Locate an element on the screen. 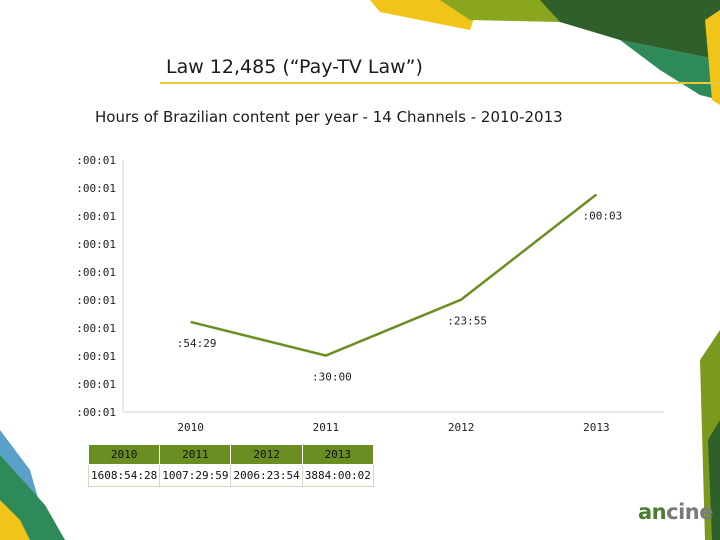  deco-teal-band is located at coordinates (670, 70).